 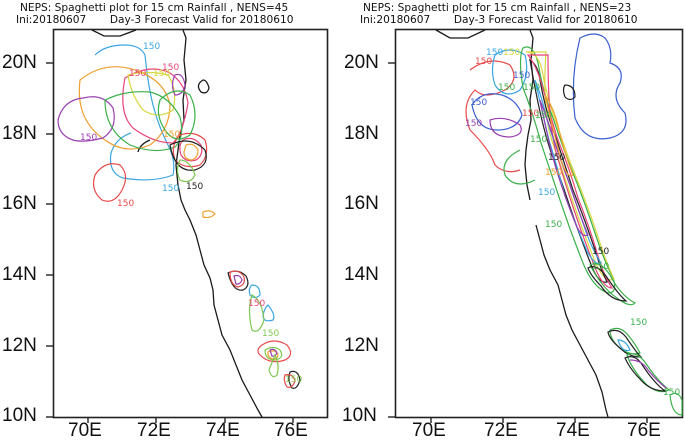 What do you see at coordinates (501, 430) in the screenshot?
I see `right-xtick-72E: 72E` at bounding box center [501, 430].